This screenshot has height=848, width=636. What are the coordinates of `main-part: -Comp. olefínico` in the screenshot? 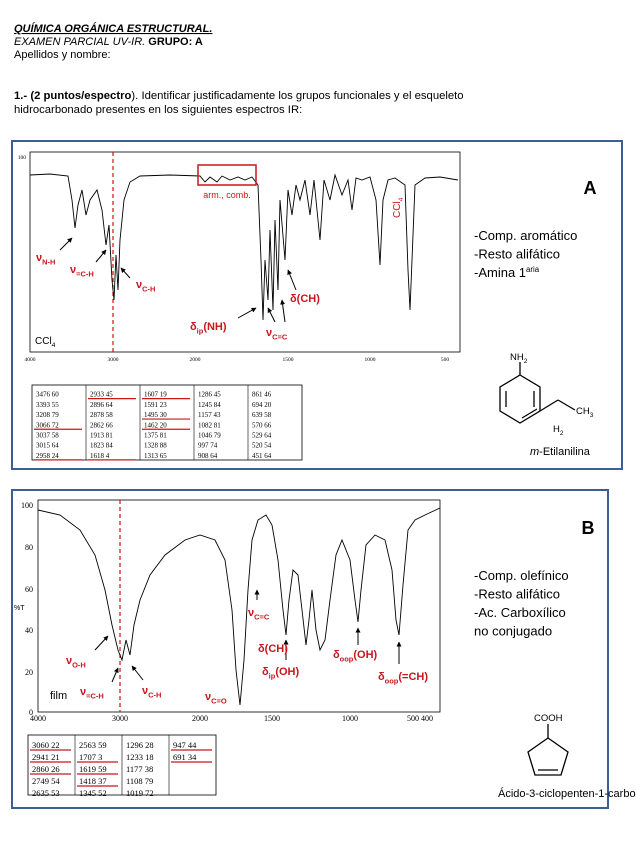 It's located at (521, 575).